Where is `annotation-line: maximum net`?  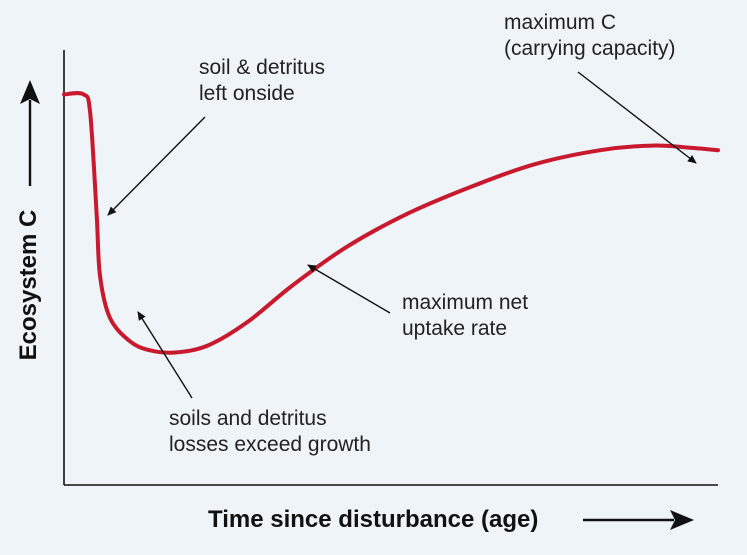
annotation-line: maximum net is located at coordinates (465, 302).